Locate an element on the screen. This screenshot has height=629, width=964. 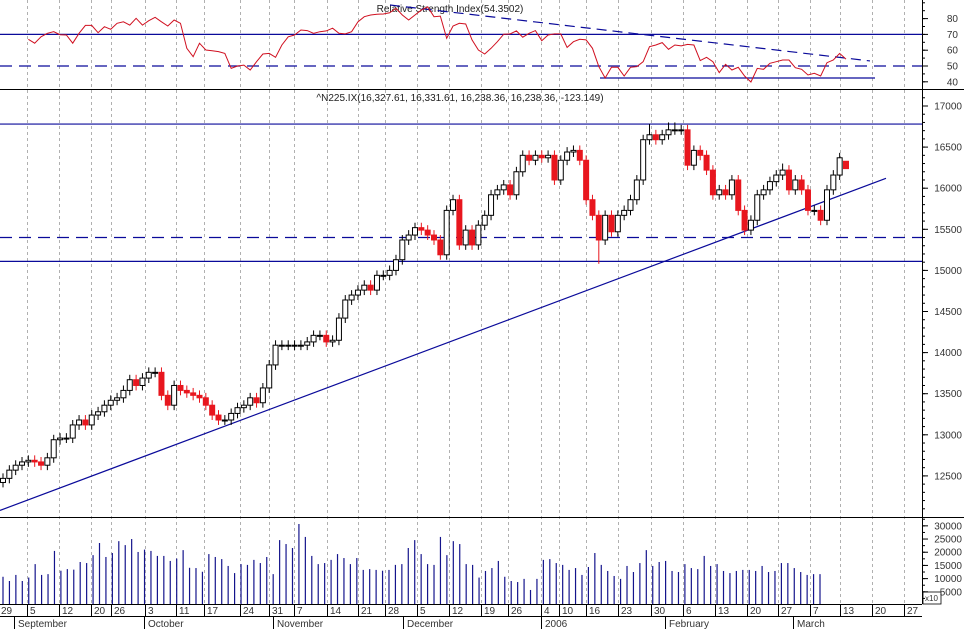
rsi-tick-label: 70 is located at coordinates (953, 35).